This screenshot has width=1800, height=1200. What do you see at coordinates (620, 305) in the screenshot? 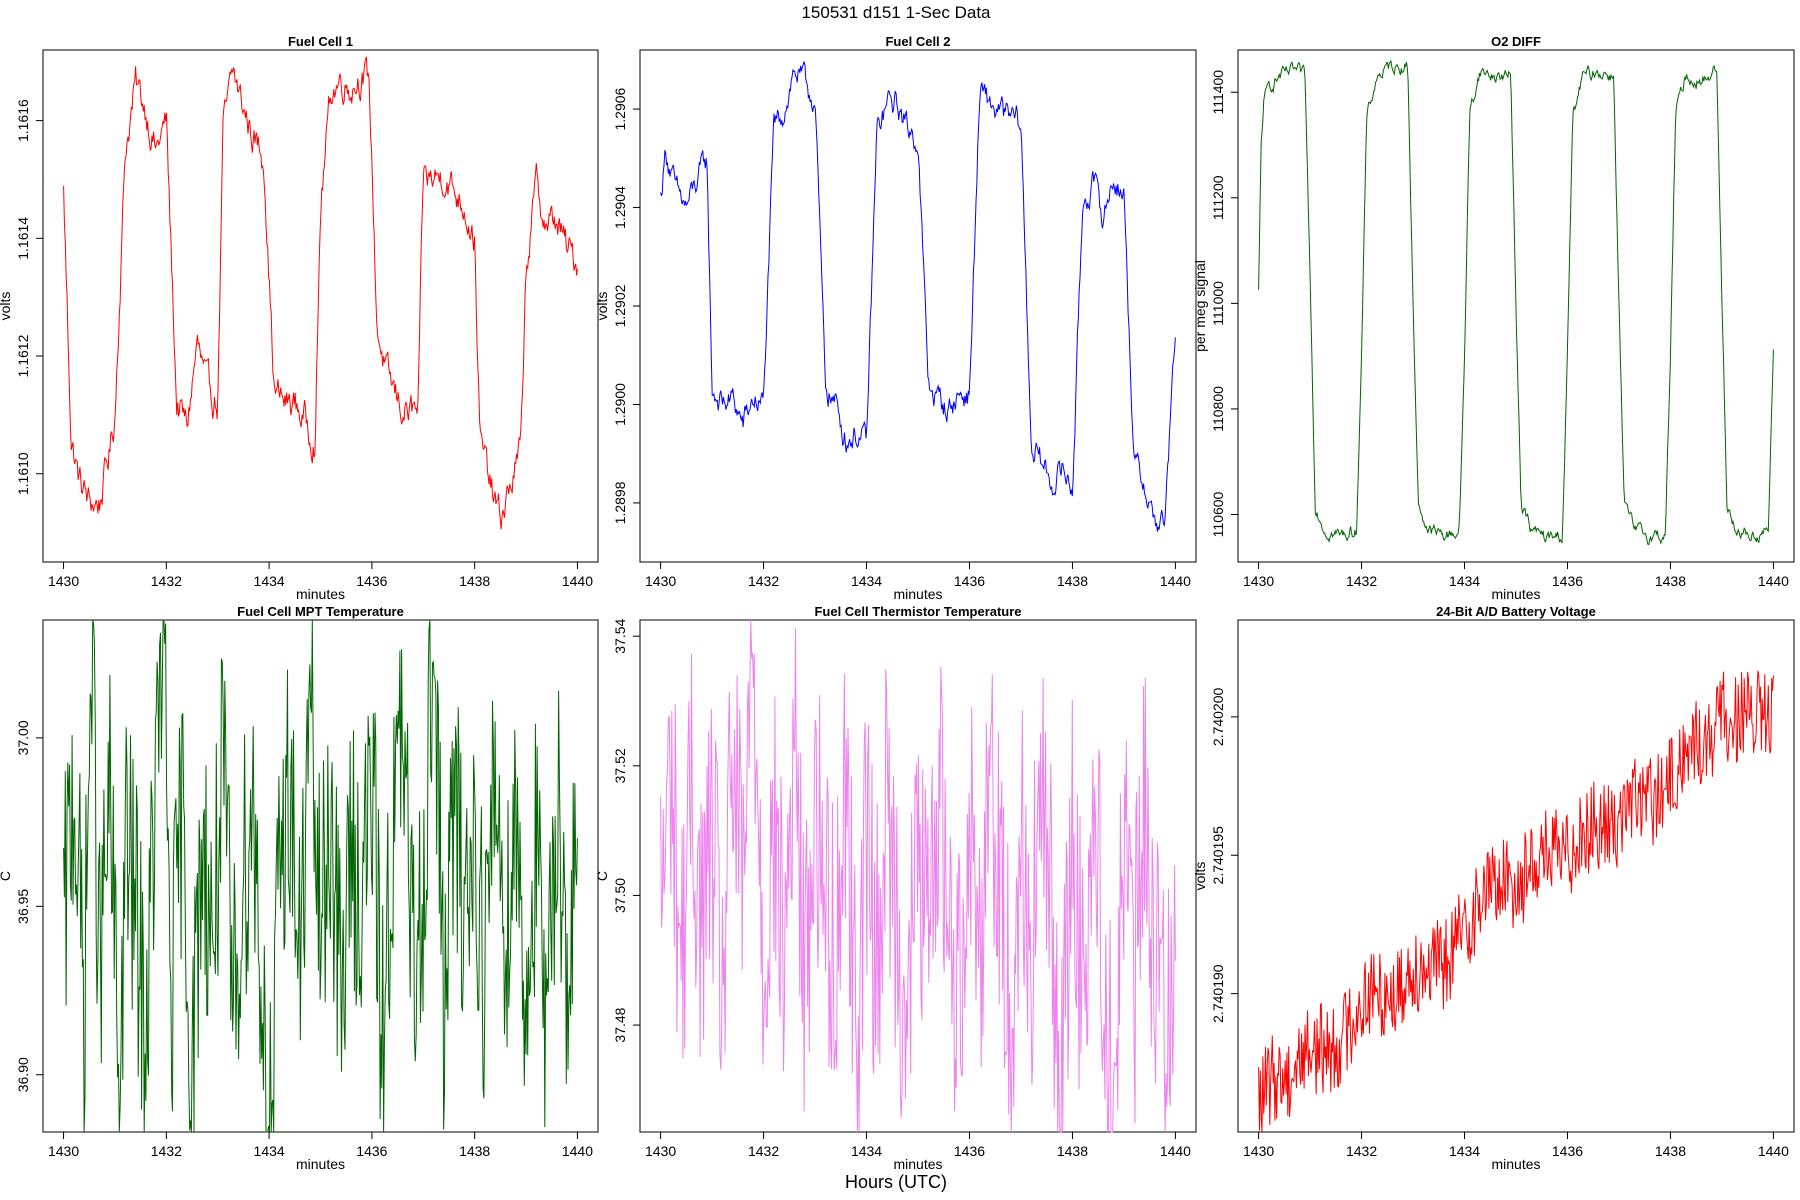
I see `y-tick-label: 1.2902` at bounding box center [620, 305].